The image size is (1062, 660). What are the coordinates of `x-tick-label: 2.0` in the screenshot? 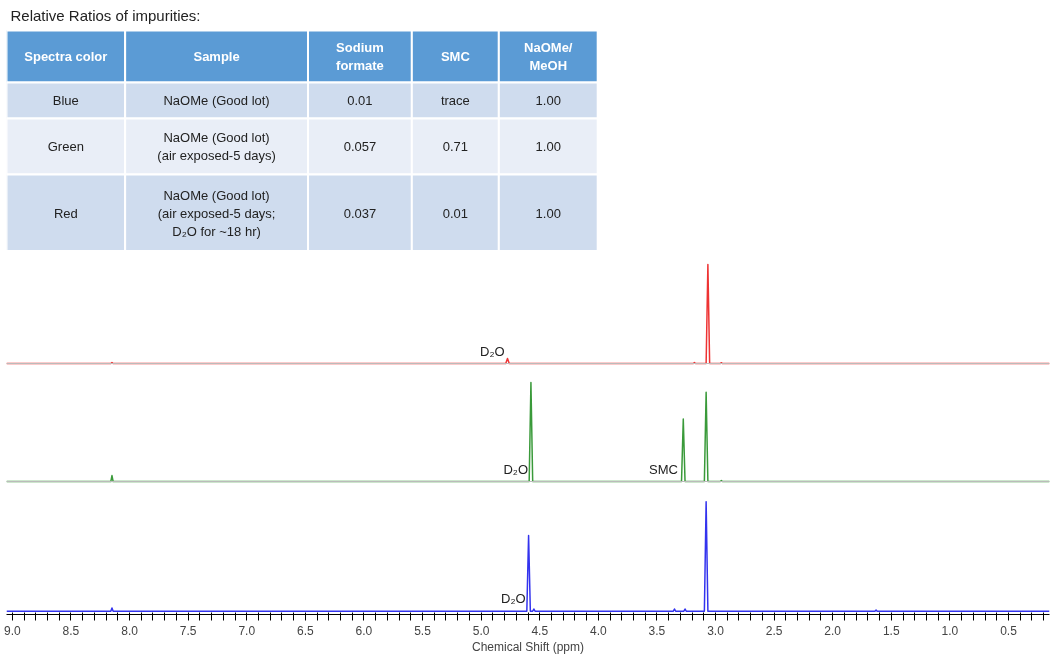 It's located at (833, 630).